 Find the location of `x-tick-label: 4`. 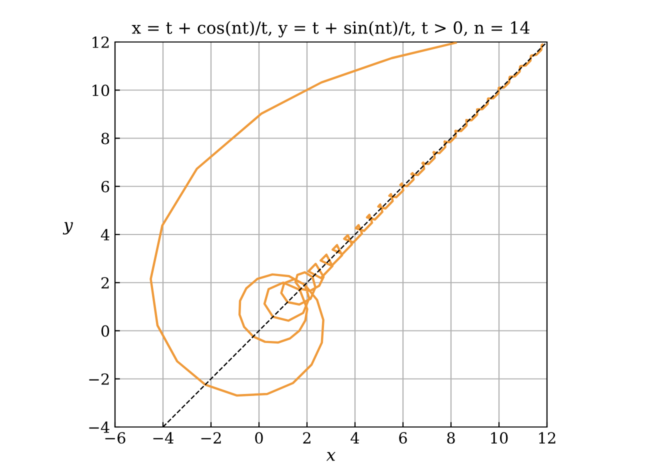

x-tick-label: 4 is located at coordinates (355, 438).